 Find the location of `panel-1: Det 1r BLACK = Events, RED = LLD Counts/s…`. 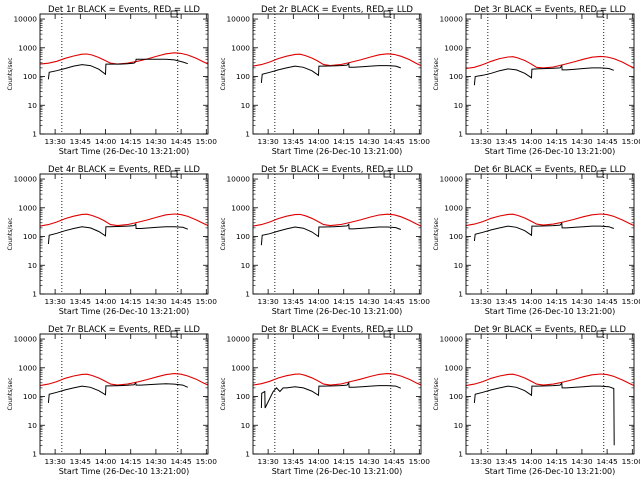

panel-1: Det 1r BLACK = Events, RED = LLD Counts/s… is located at coordinates (112, 80).